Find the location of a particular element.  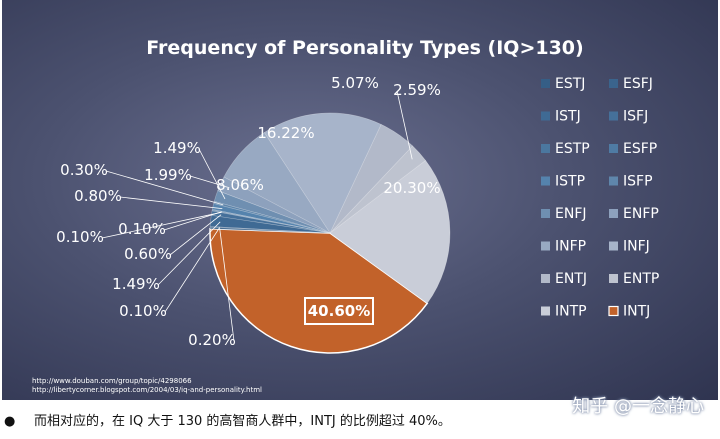

legend-swatch-intp is located at coordinates (545, 311).